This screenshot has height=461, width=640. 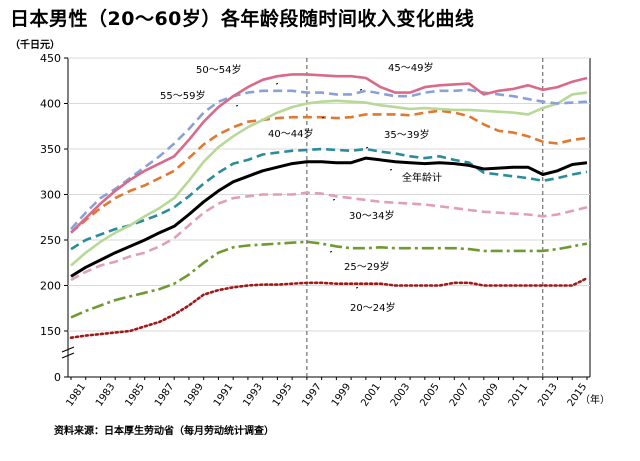 I want to click on y-tick-label: 350, so click(x=50, y=149).